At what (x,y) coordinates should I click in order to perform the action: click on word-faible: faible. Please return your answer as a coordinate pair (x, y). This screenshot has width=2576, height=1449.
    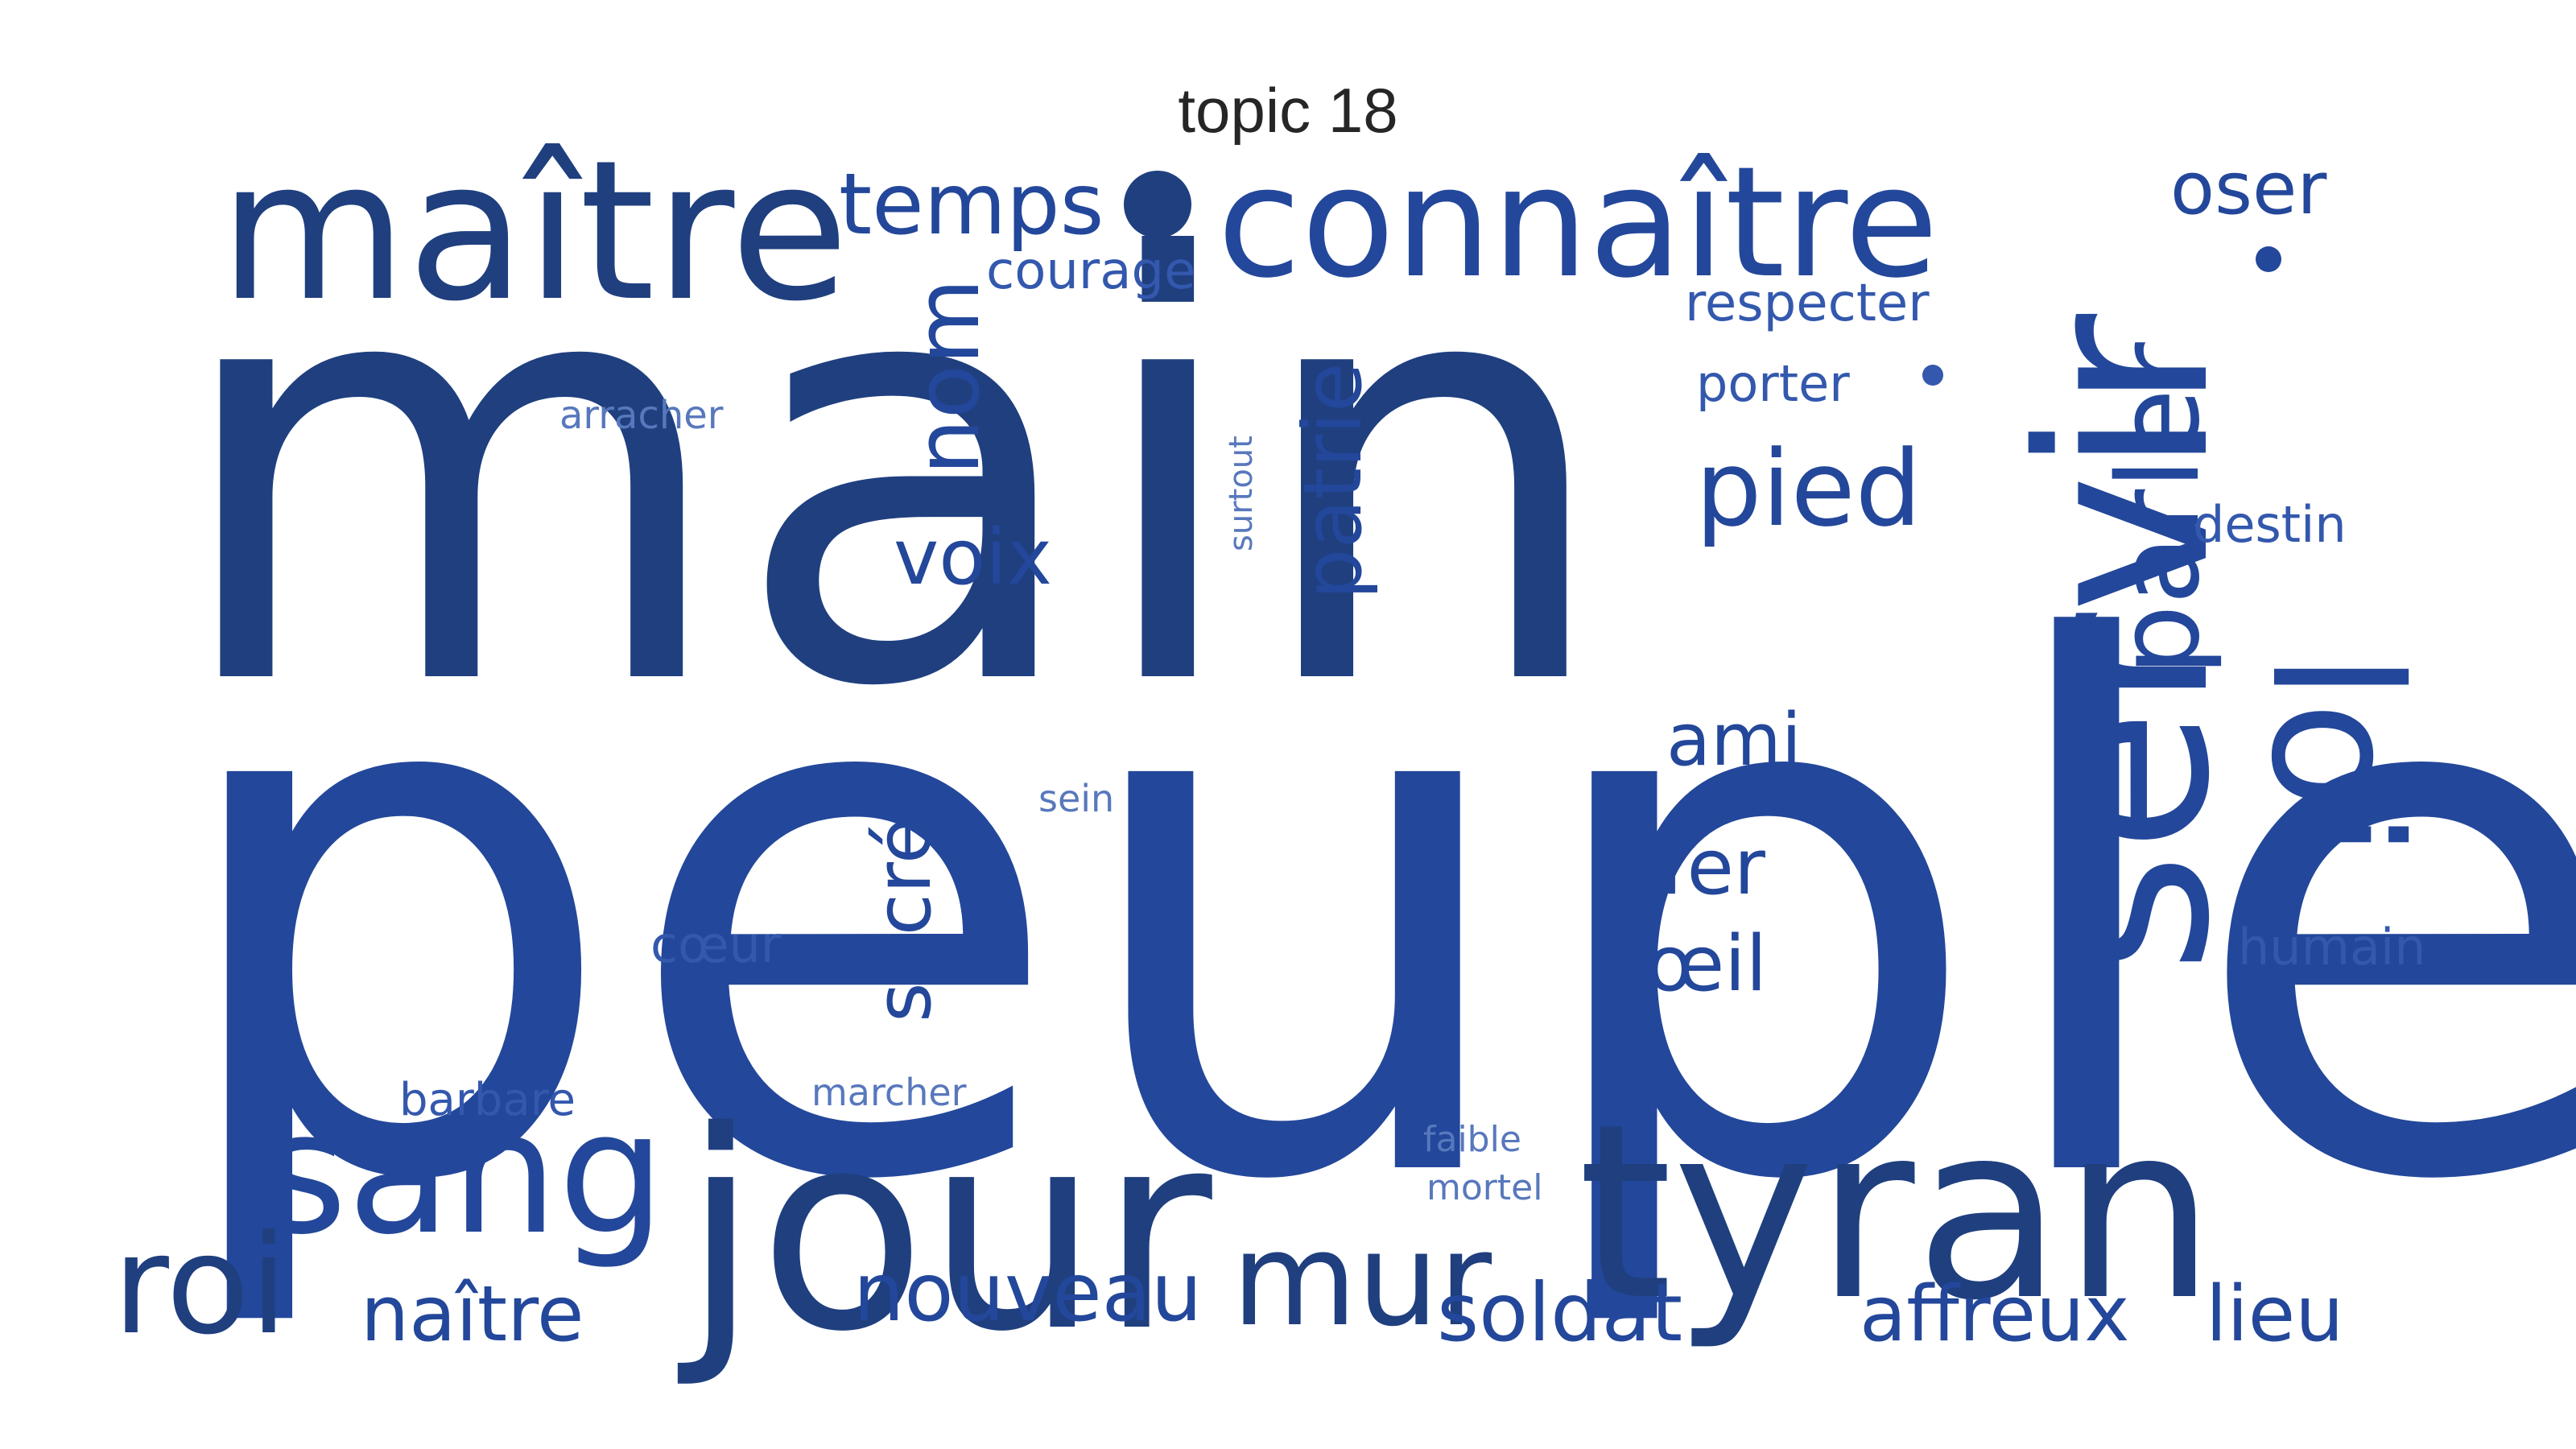
    Looking at the image, I should click on (1472, 1139).